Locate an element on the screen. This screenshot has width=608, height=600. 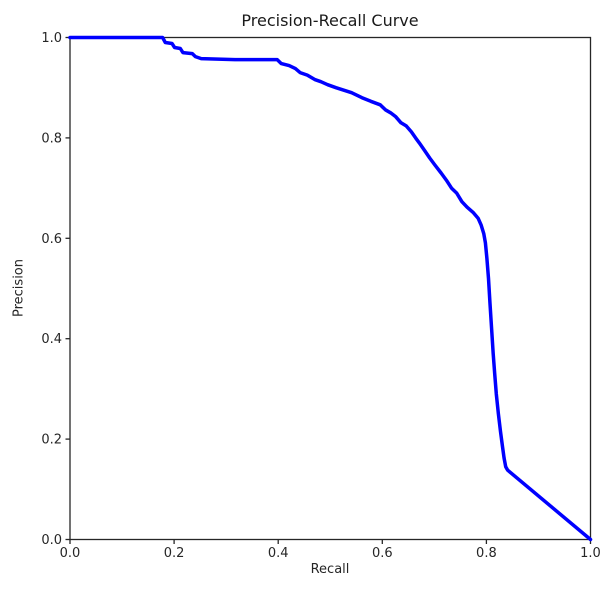
x-tick-label: 0.4 is located at coordinates (278, 553).